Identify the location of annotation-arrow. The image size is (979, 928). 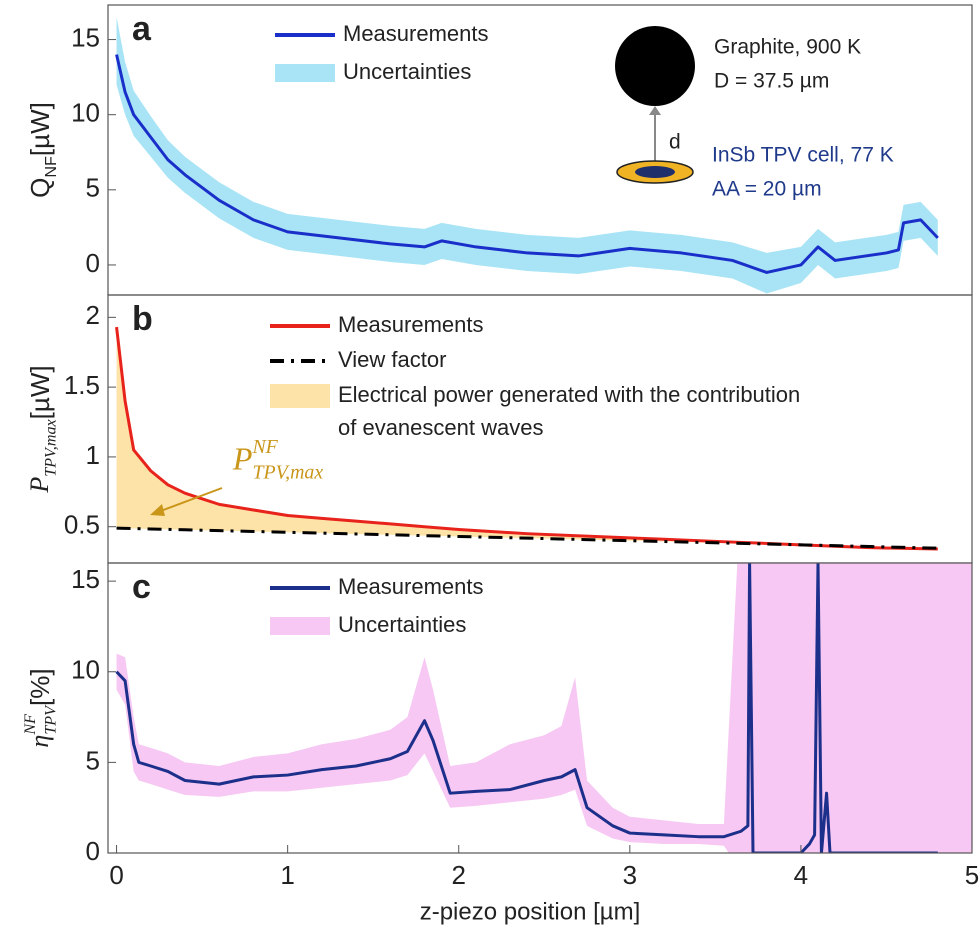
(190, 500).